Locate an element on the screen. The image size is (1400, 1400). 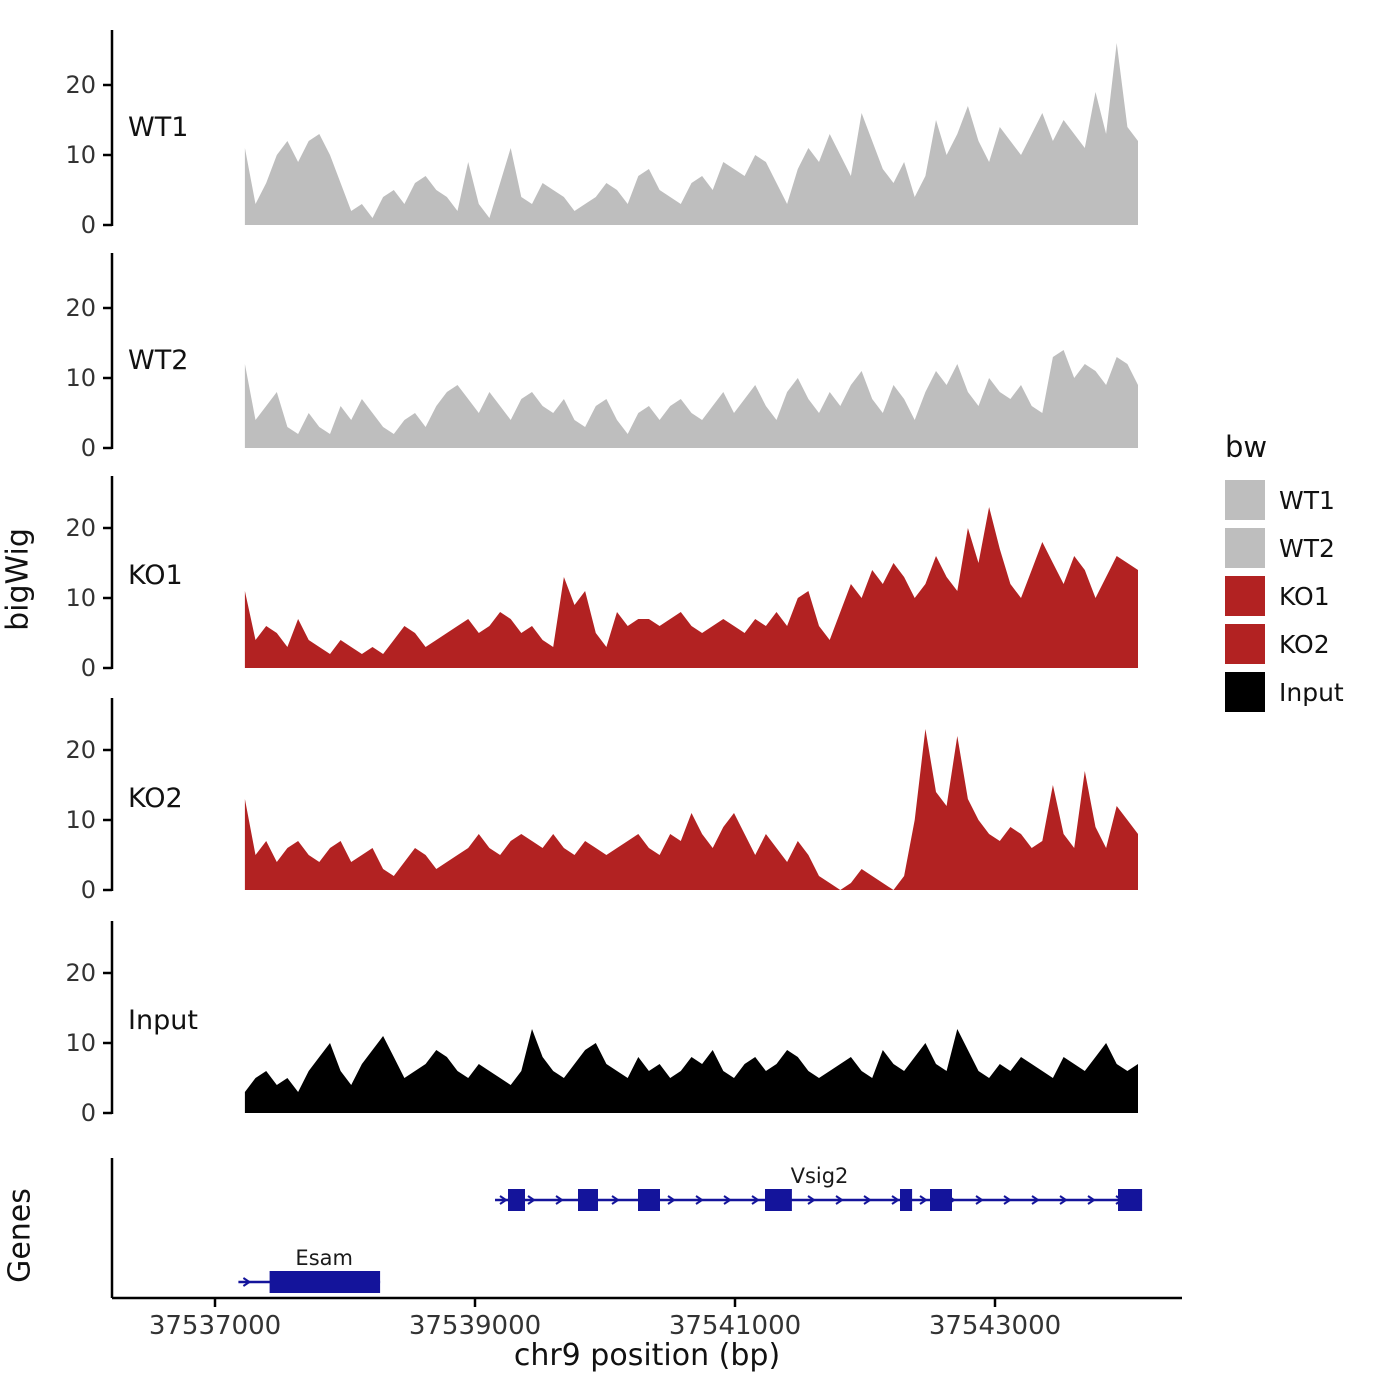
legend-item-ko2: KO2 is located at coordinates (1284, 644).